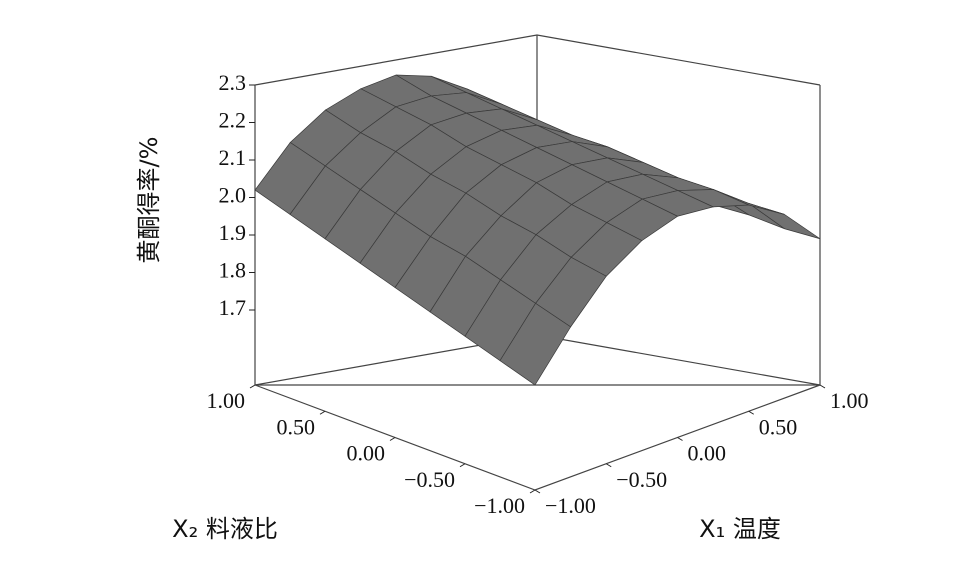  What do you see at coordinates (707, 453) in the screenshot?
I see `x-tick-label: 0.00` at bounding box center [707, 453].